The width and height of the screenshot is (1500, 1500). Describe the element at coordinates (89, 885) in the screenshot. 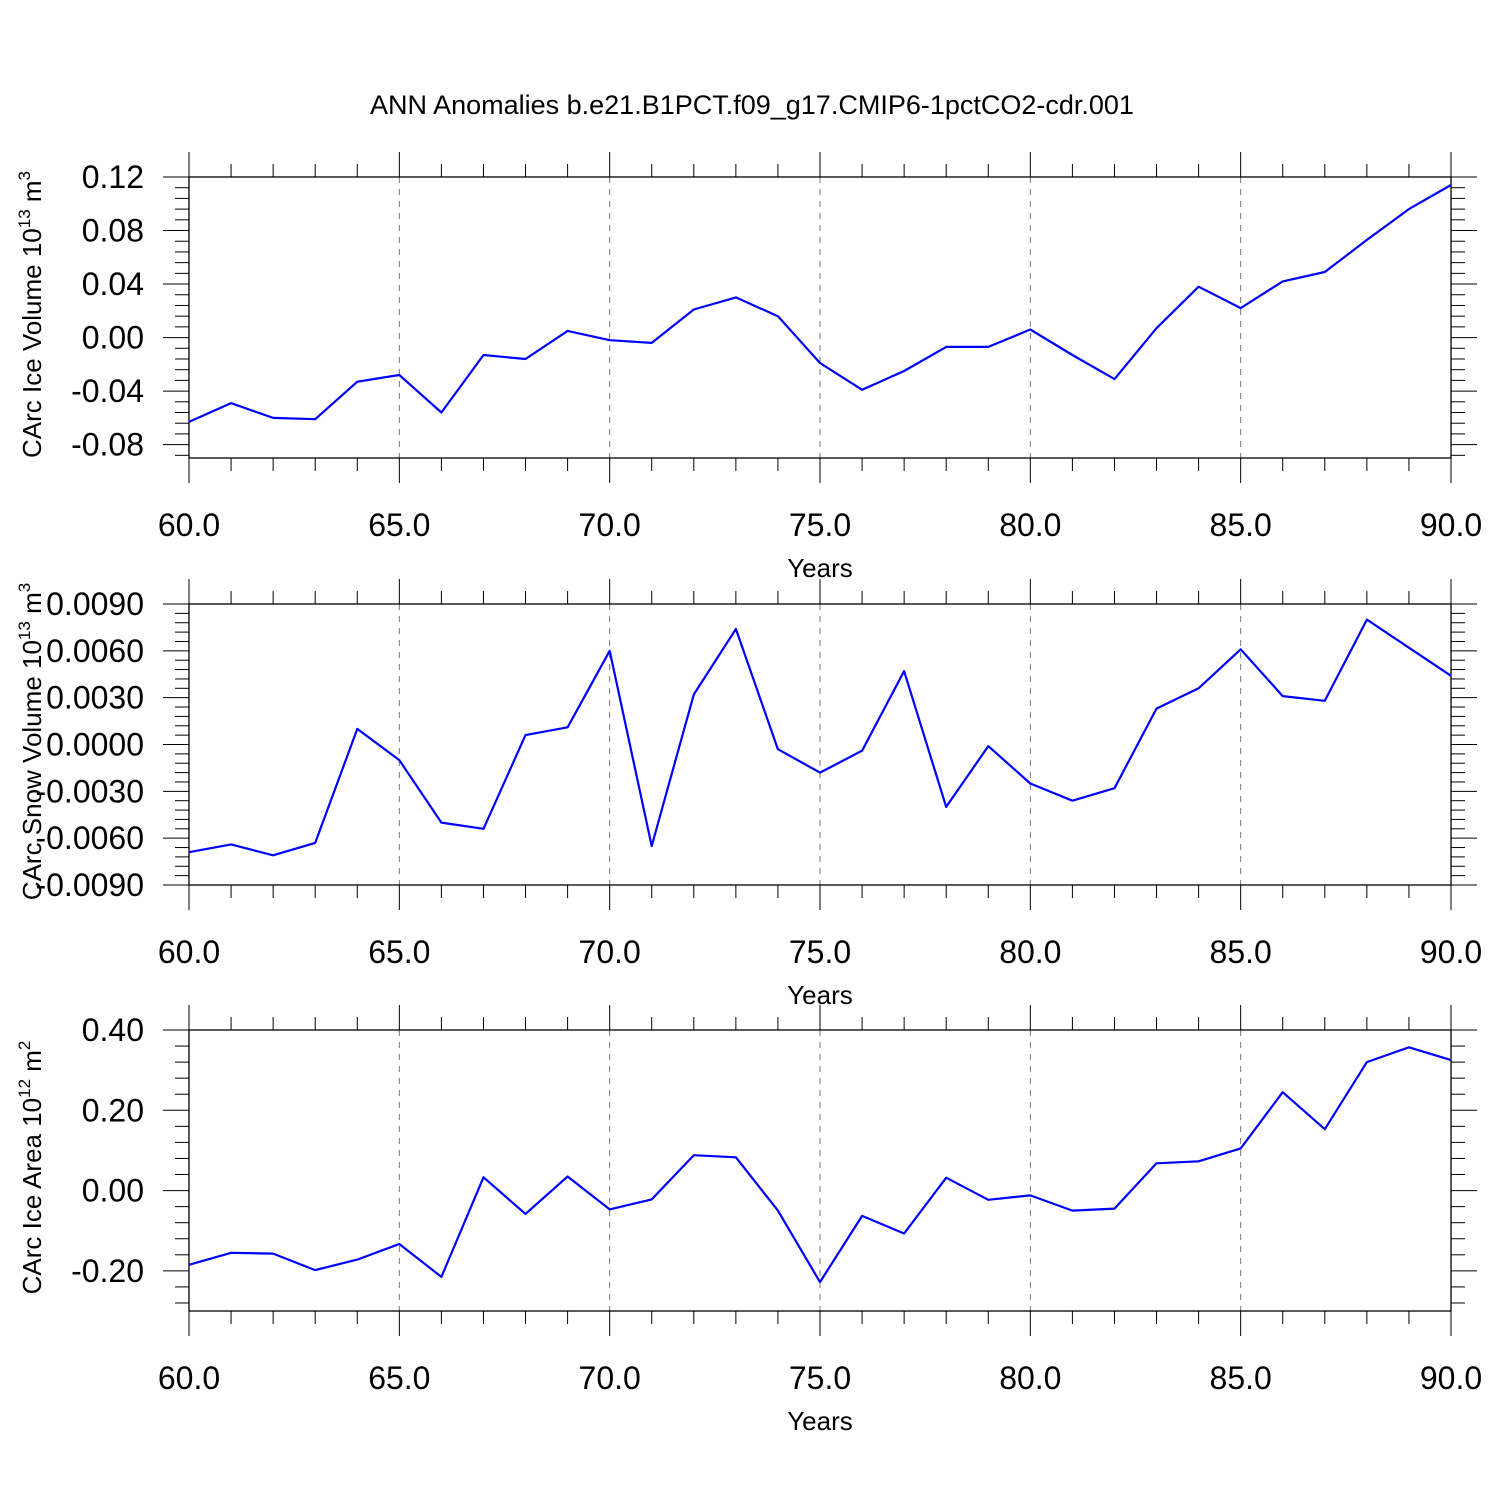

I see `y-tick-label: -0.0090` at that location.